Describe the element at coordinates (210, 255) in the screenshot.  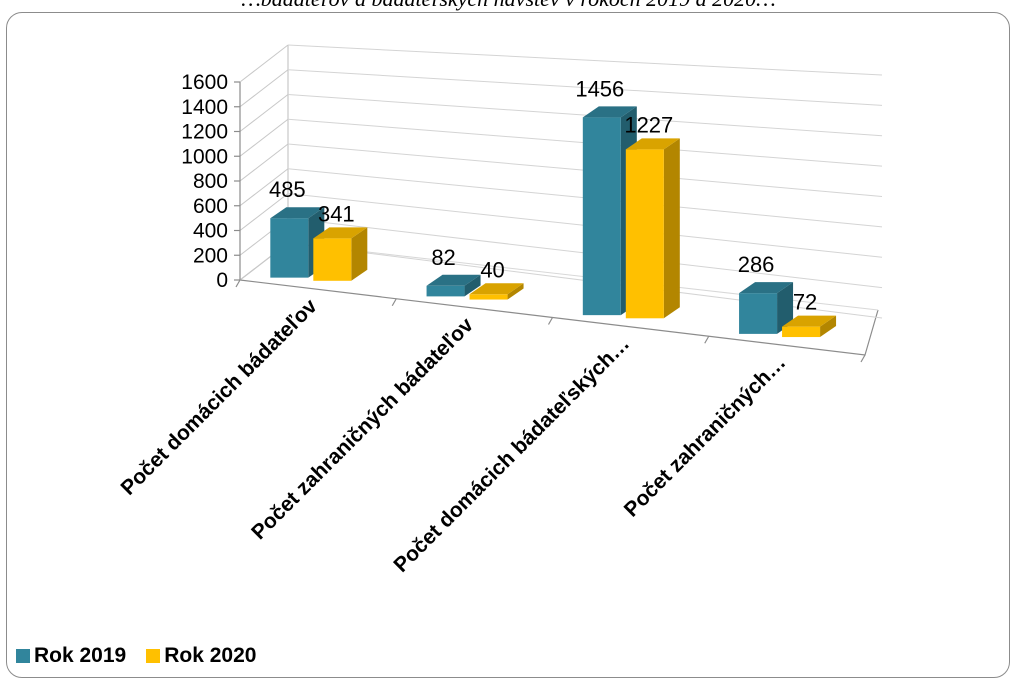
I see `y-tick-label: 200` at that location.